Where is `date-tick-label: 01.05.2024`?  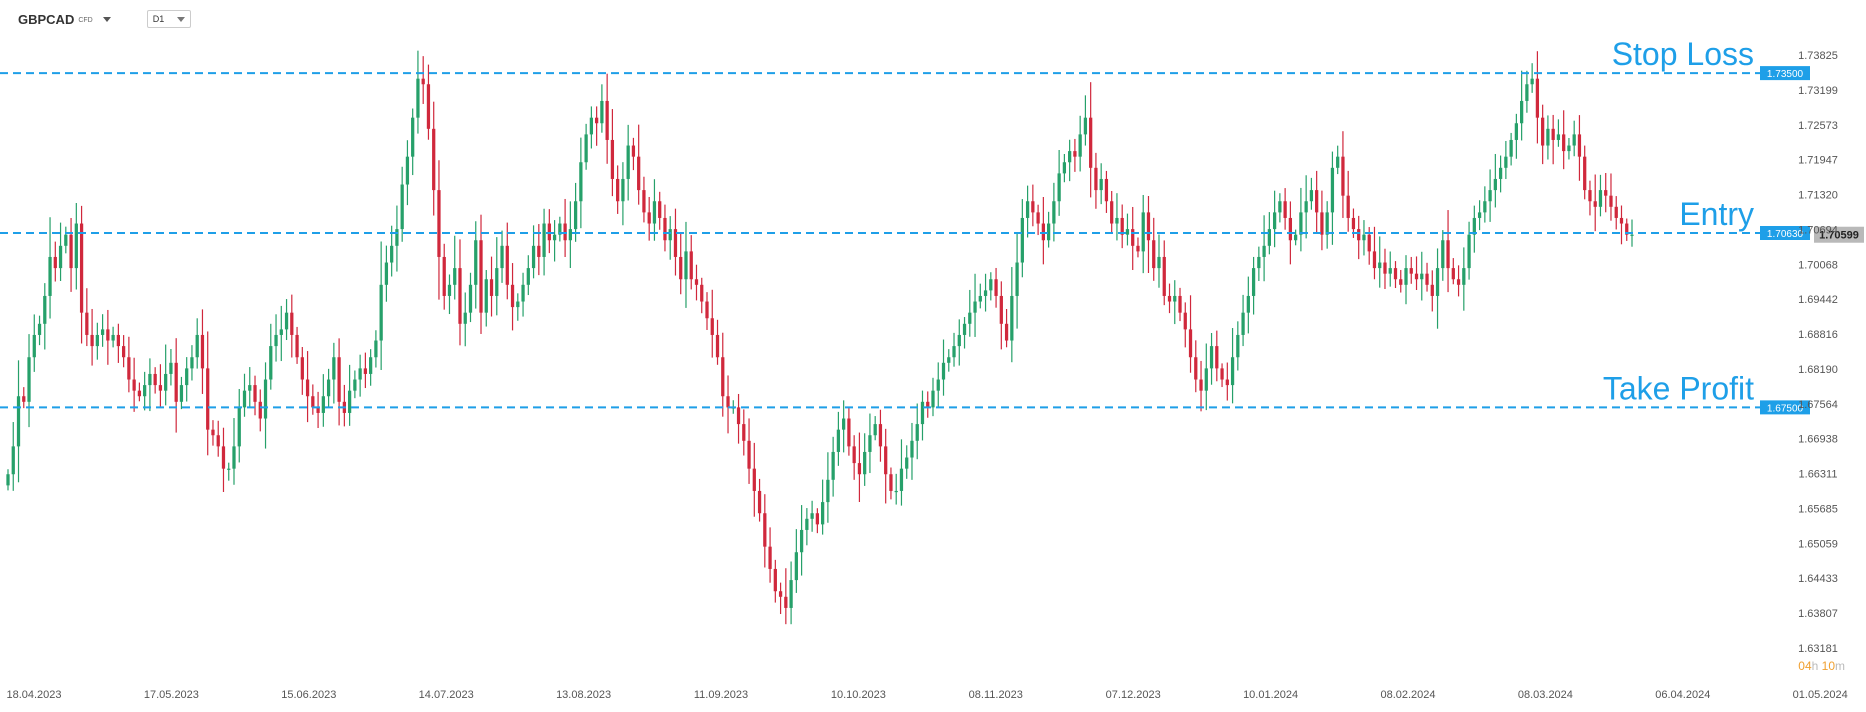 date-tick-label: 01.05.2024 is located at coordinates (1820, 695).